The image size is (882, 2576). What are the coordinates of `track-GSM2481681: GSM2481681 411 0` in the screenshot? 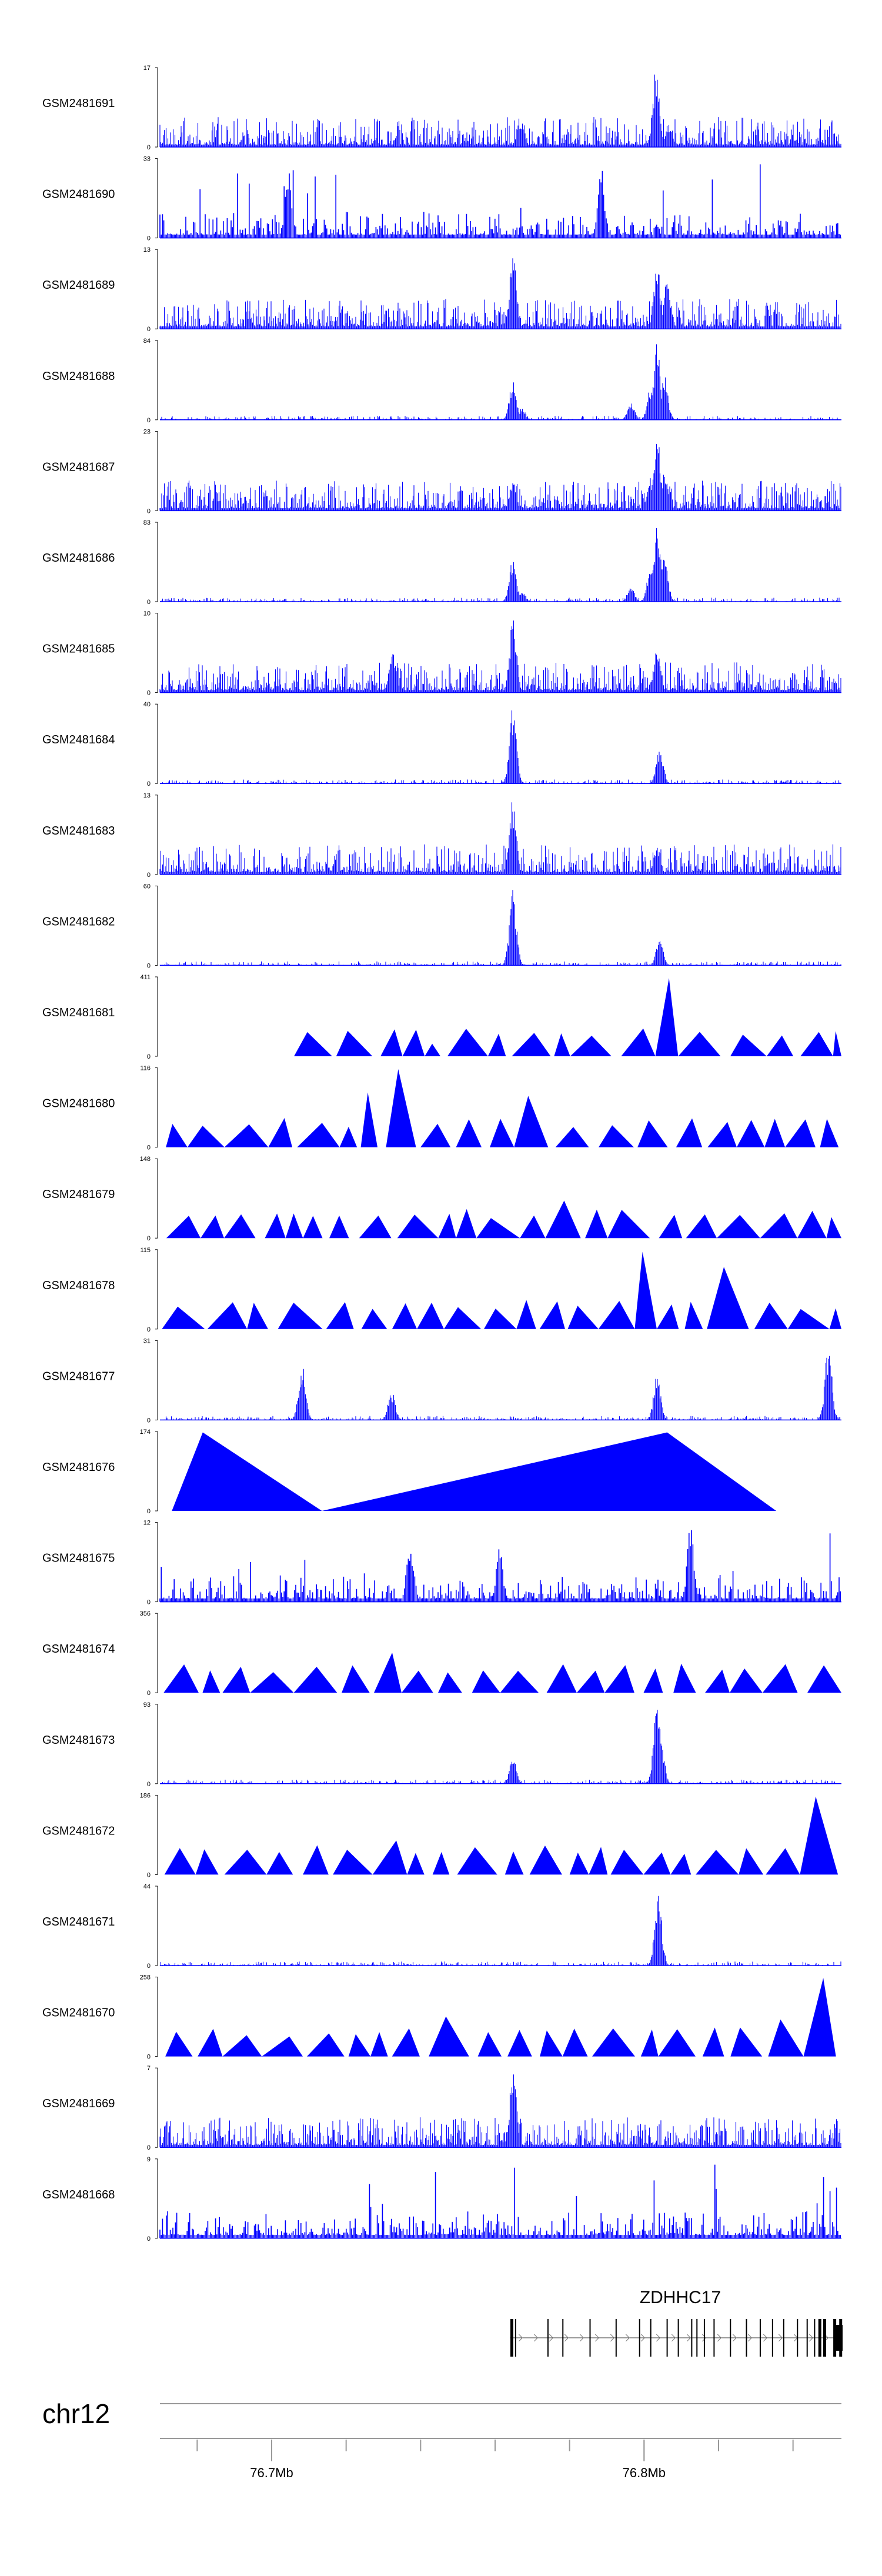 It's located at (441, 1017).